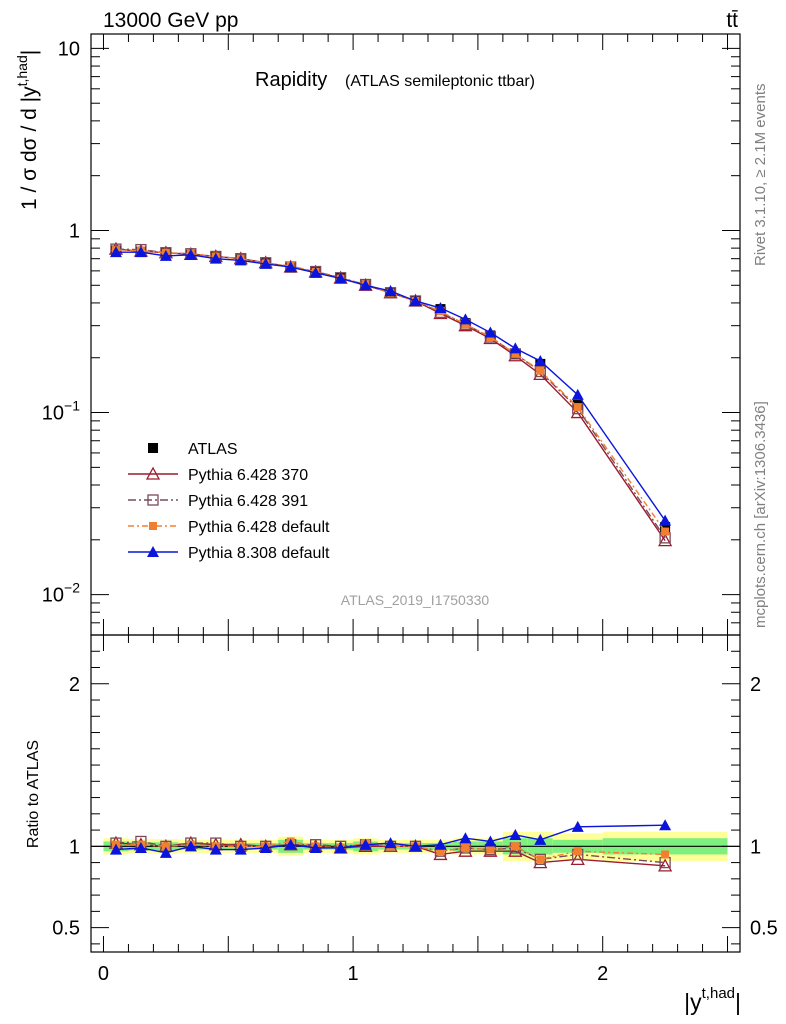 The image size is (786, 1024). I want to click on ratio-series-p8, so click(390, 838).